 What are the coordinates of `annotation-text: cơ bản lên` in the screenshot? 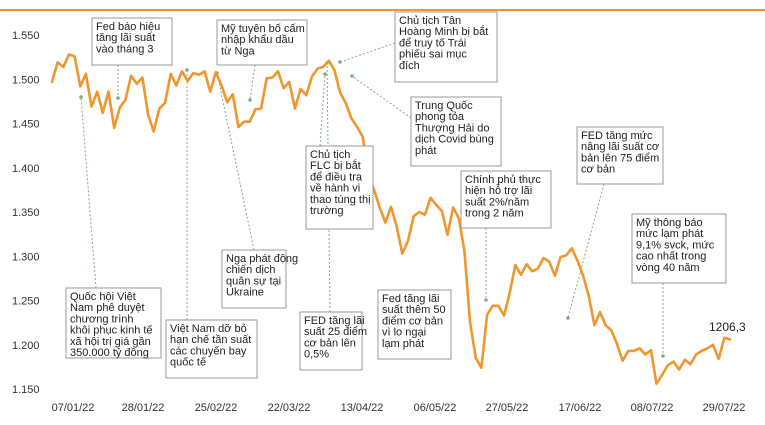 It's located at (330, 343).